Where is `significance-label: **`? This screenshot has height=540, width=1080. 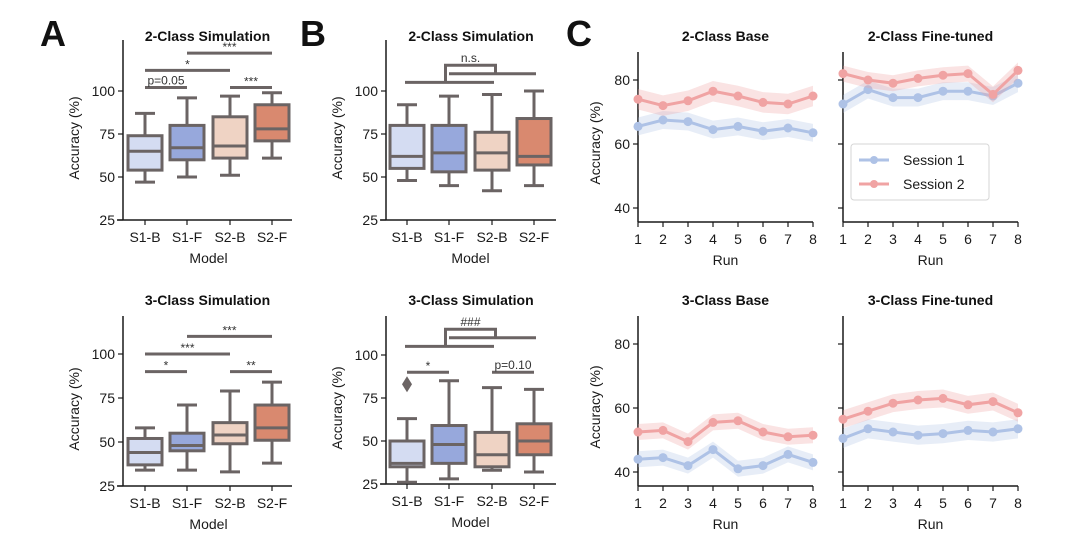
significance-label: ** is located at coordinates (251, 366).